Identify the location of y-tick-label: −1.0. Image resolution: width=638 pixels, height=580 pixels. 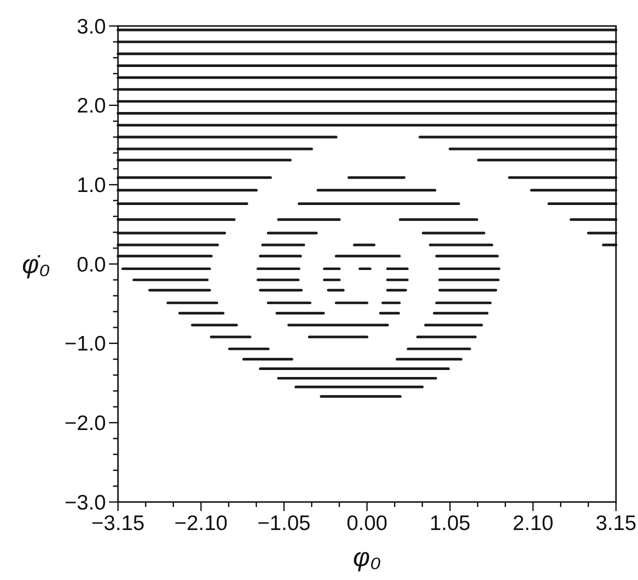
(85, 344).